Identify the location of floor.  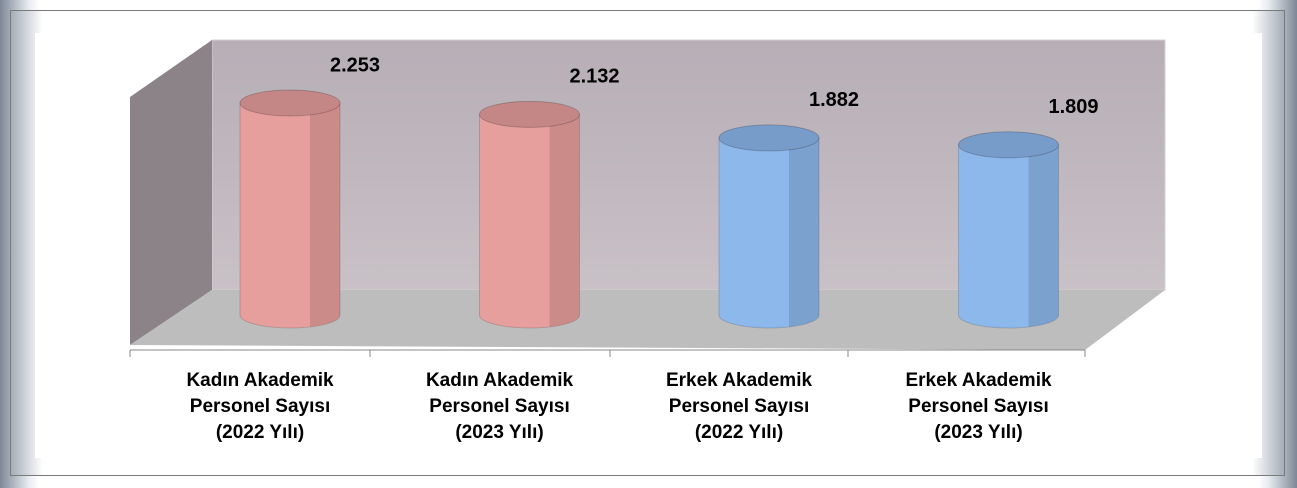
(647, 320).